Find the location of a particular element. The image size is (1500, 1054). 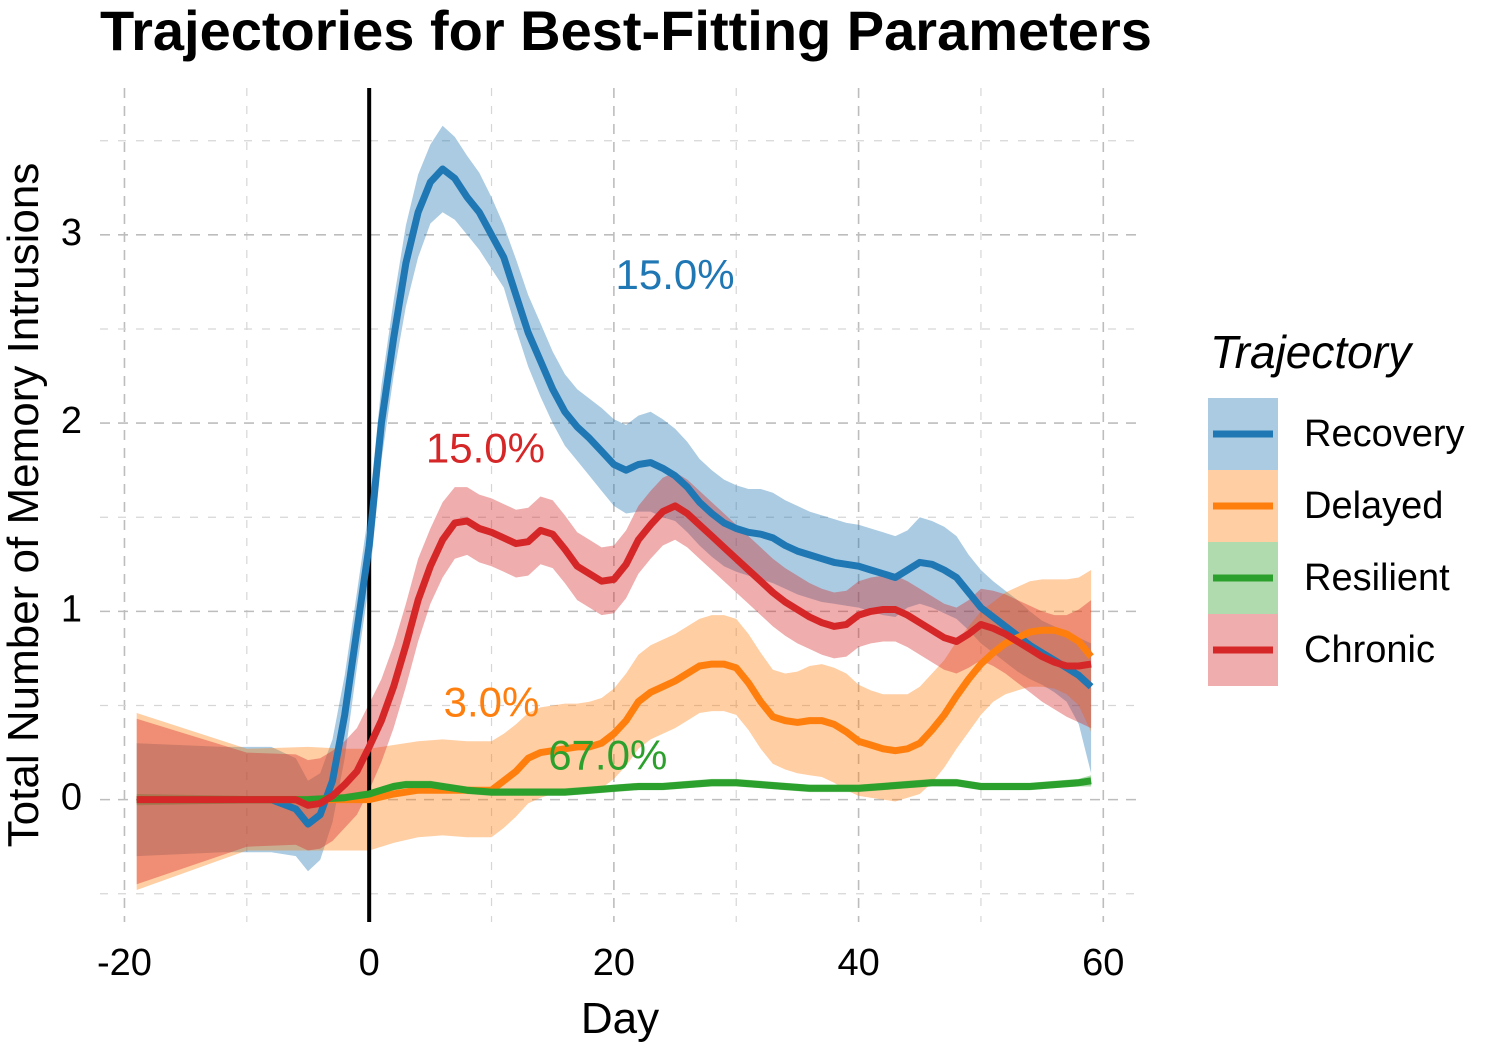

percent-label-delayed: 3.0% is located at coordinates (492, 702).